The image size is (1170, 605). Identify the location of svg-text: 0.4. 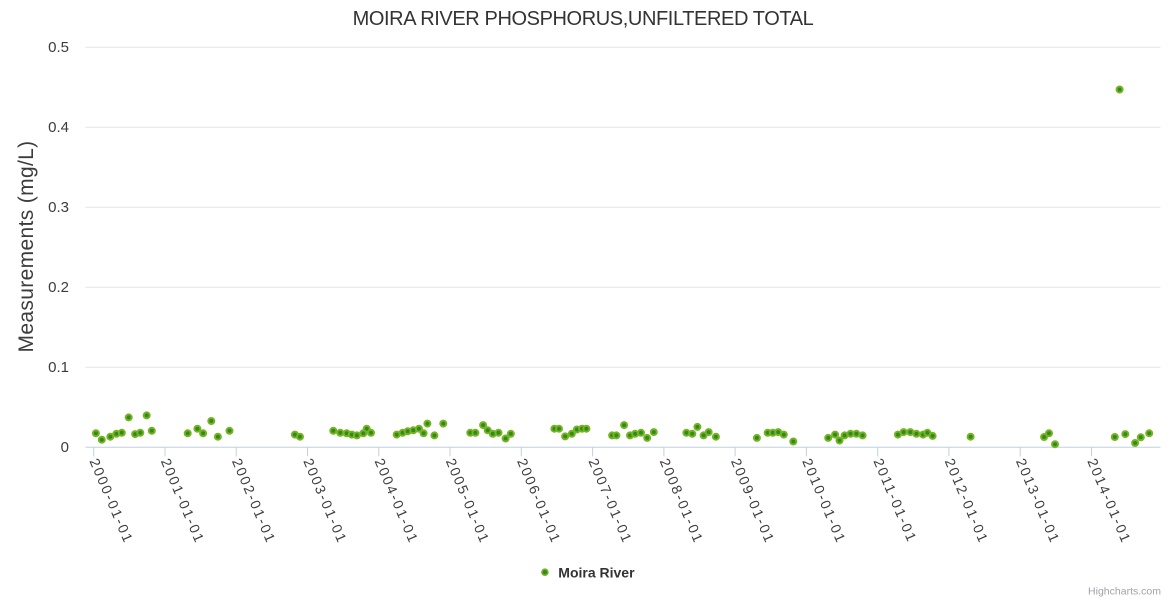
(58, 127).